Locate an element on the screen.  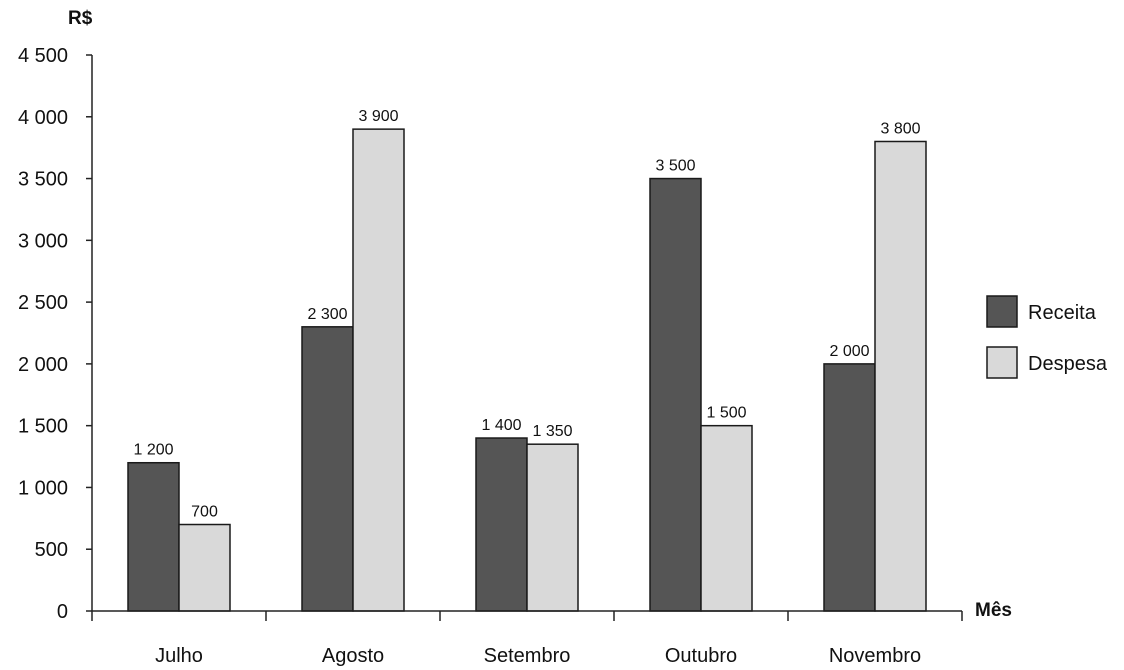
data-label: 2 000 is located at coordinates (849, 351).